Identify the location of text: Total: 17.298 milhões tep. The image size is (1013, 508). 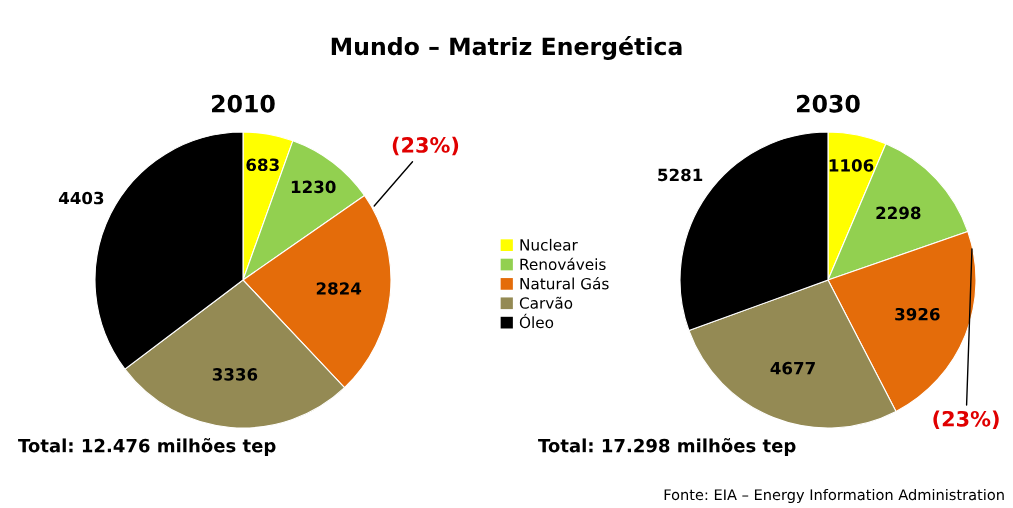
(667, 447).